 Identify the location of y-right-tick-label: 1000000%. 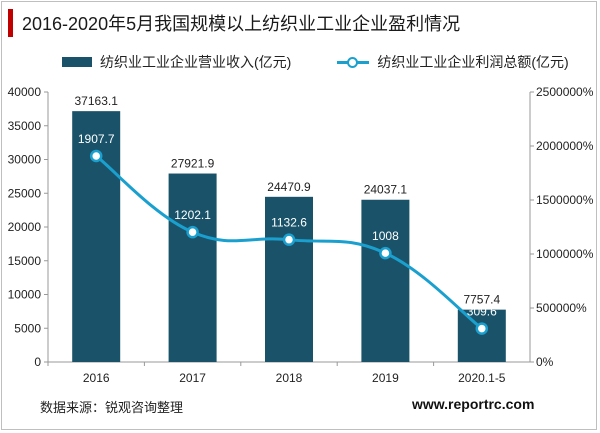
(565, 254).